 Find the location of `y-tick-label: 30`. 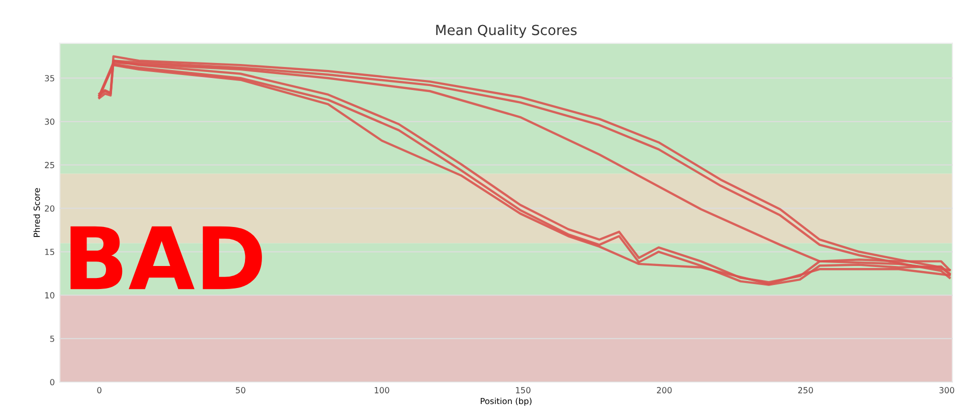

y-tick-label: 30 is located at coordinates (49, 121).